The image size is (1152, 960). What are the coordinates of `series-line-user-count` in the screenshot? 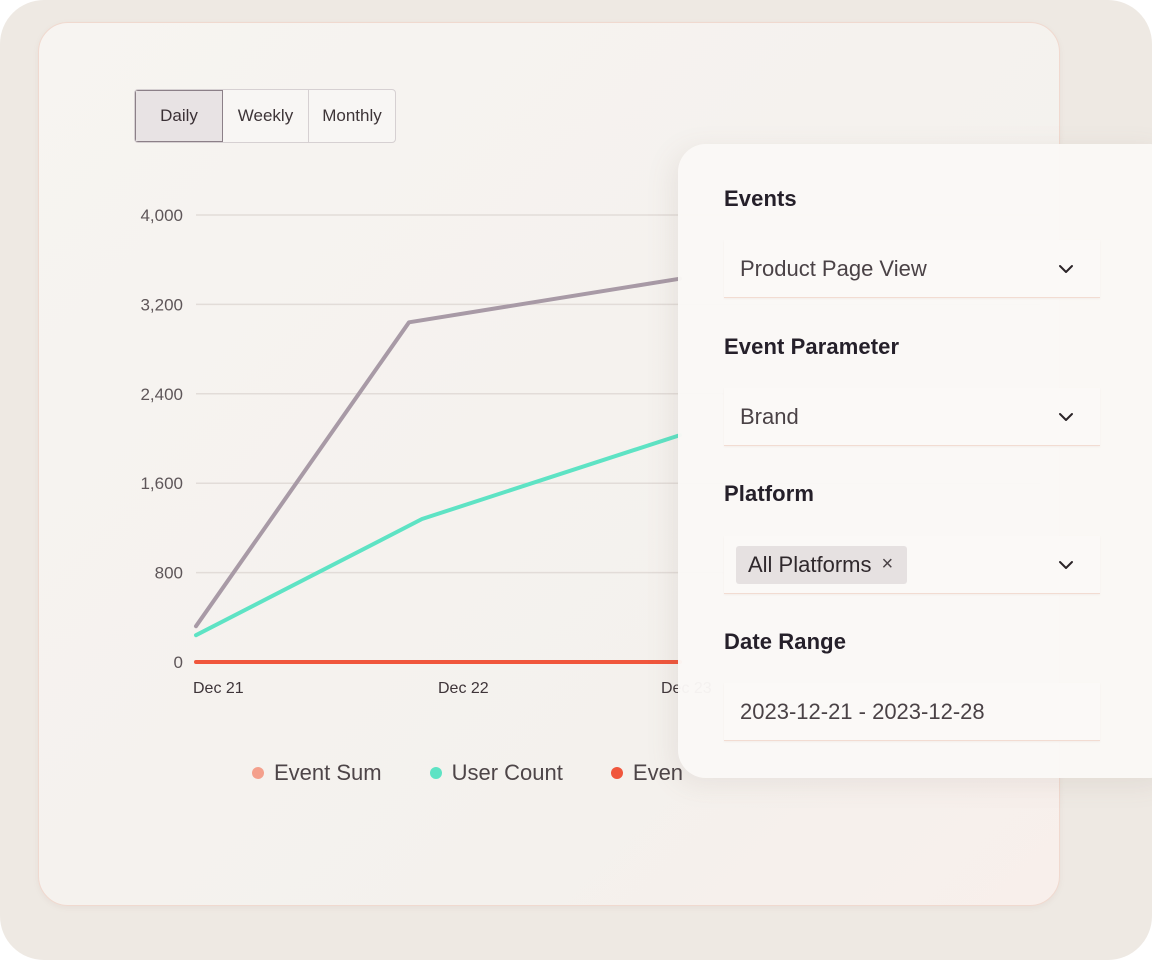 It's located at (438, 535).